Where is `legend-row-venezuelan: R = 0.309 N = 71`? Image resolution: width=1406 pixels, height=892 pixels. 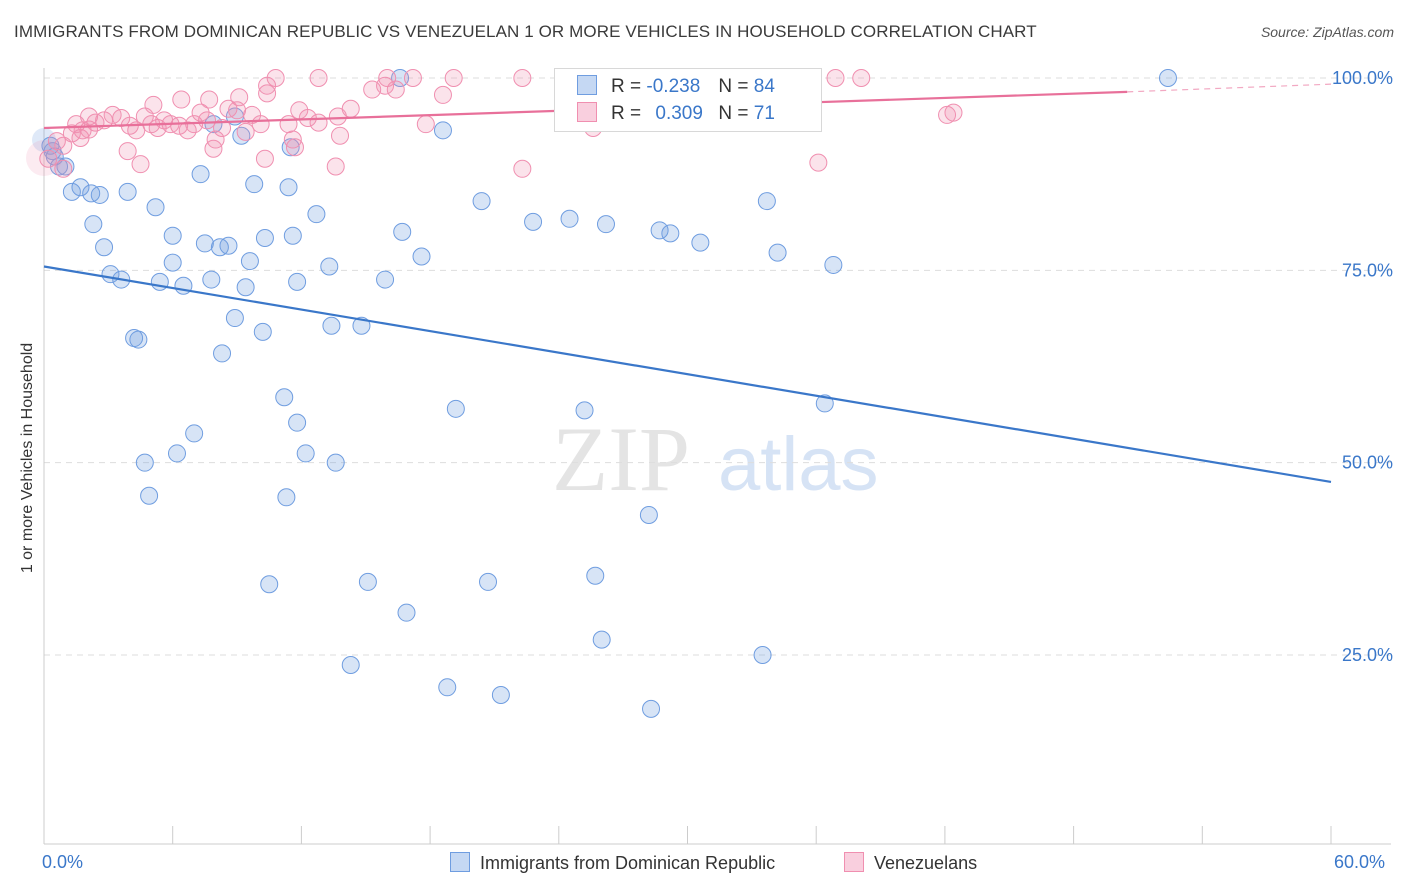 legend-row-venezuelan: R = 0.309 N = 71 is located at coordinates (676, 114).